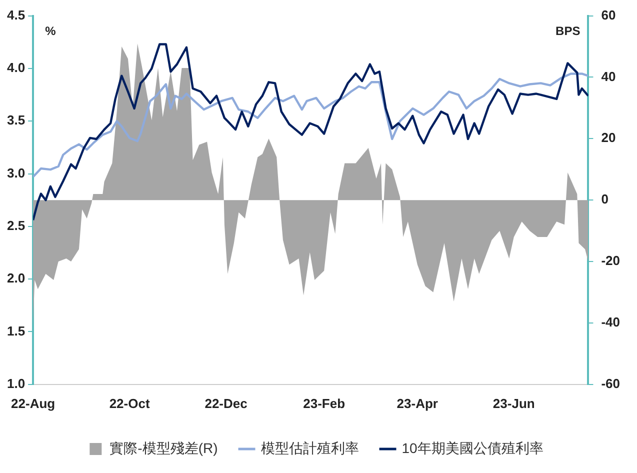 The width and height of the screenshot is (637, 473). What do you see at coordinates (226, 403) in the screenshot?
I see `x-tick-label: 22-Dec` at bounding box center [226, 403].